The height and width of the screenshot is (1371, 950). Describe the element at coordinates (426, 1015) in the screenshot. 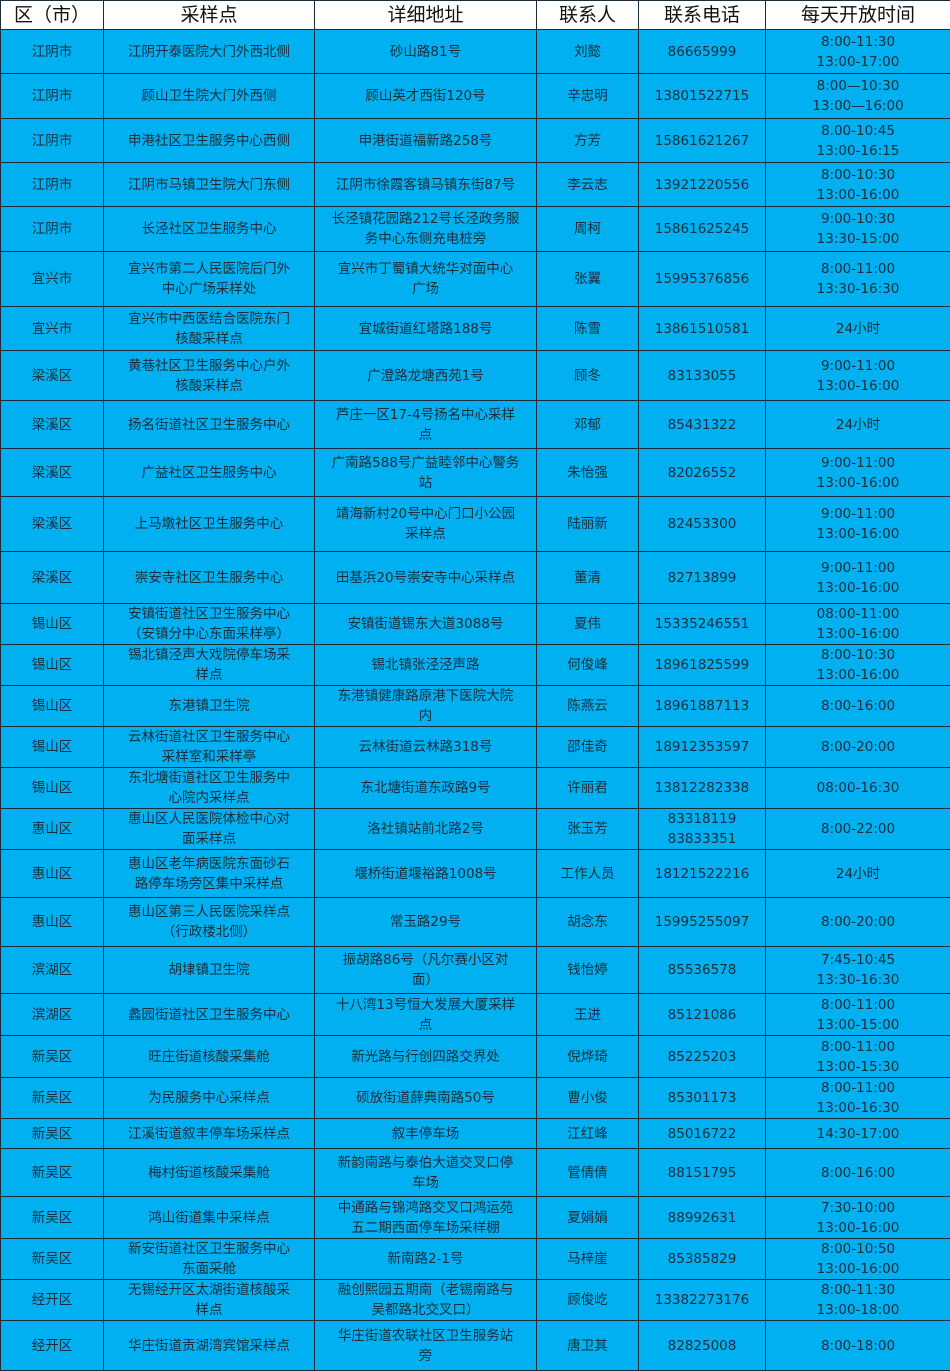

I see `address-cell: 十八湾13号恒大发展大厦采样 点` at that location.